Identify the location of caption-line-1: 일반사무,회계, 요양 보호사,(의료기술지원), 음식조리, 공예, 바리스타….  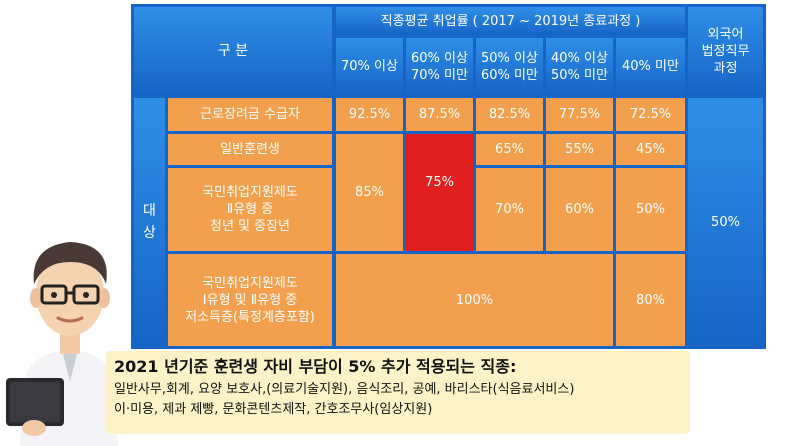
(344, 389).